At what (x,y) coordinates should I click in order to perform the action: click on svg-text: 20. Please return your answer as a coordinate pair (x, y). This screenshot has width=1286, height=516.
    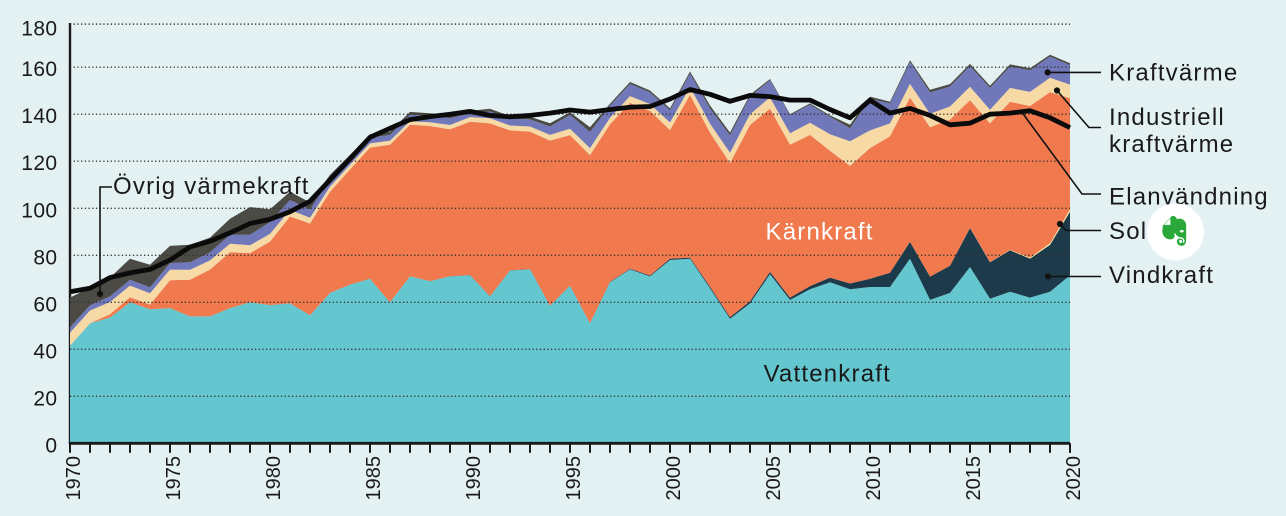
    Looking at the image, I should click on (45, 398).